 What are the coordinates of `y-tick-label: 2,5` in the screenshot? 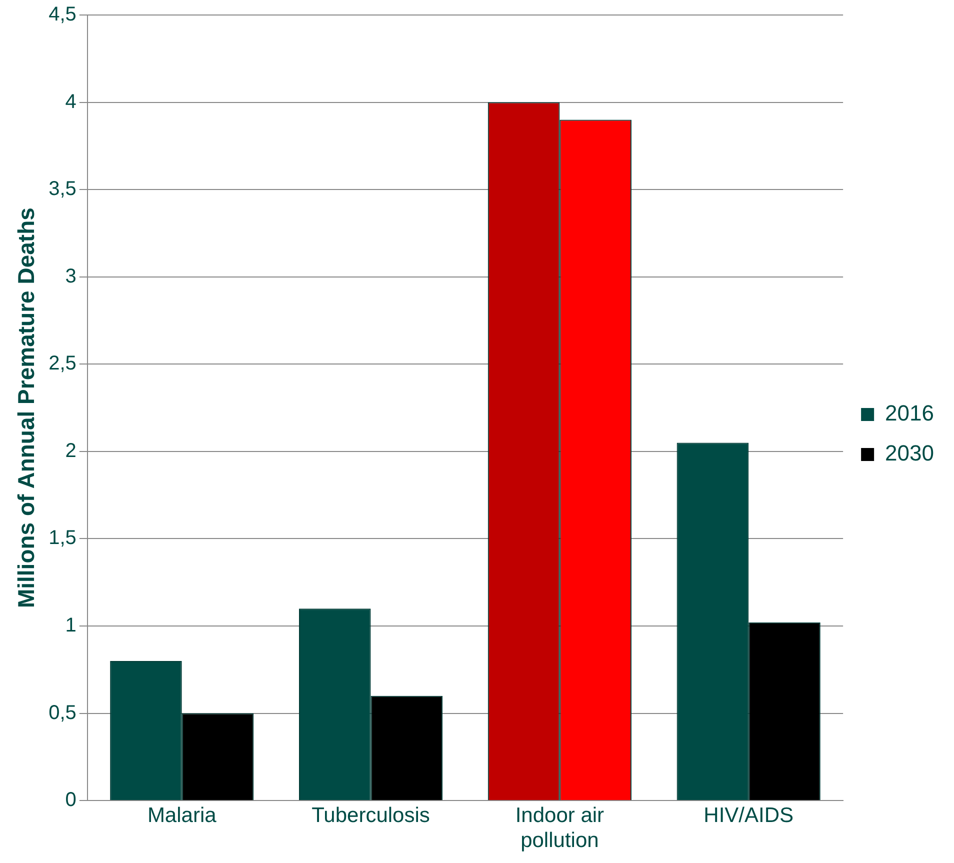 It's located at (62, 363).